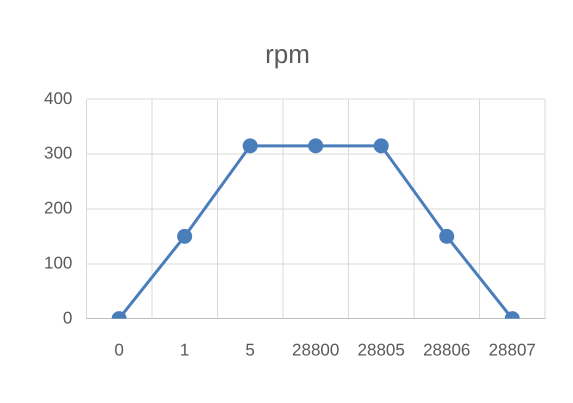 This screenshot has height=403, width=573. Describe the element at coordinates (381, 350) in the screenshot. I see `x-tick-label: 28805` at that location.